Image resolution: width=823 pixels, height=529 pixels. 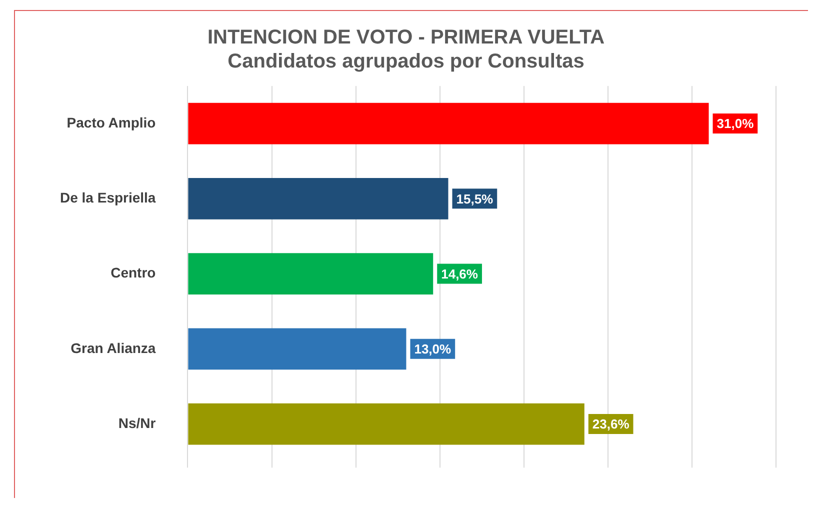 What do you see at coordinates (406, 37) in the screenshot?
I see `chart-title: INTENCION DE VOTO - PRIMERA VUELTA` at bounding box center [406, 37].